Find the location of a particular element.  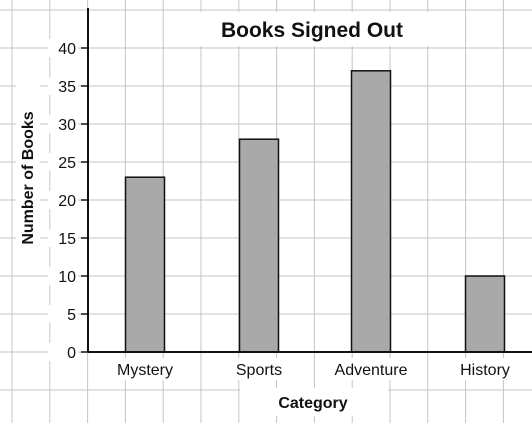

y-axis-title: Number of Books is located at coordinates (28, 177).